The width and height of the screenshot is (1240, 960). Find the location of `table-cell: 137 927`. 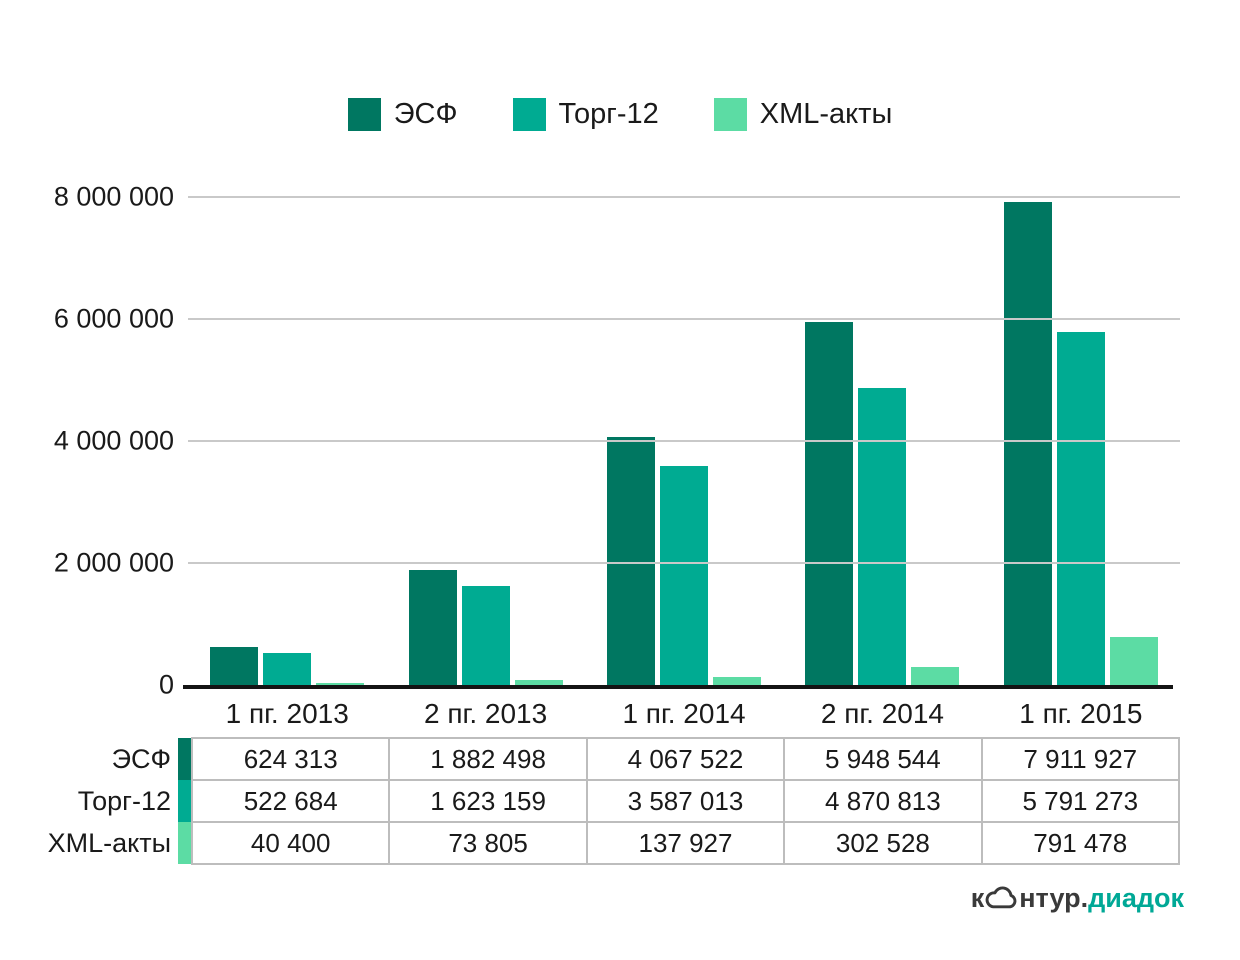

table-cell: 137 927 is located at coordinates (685, 843).